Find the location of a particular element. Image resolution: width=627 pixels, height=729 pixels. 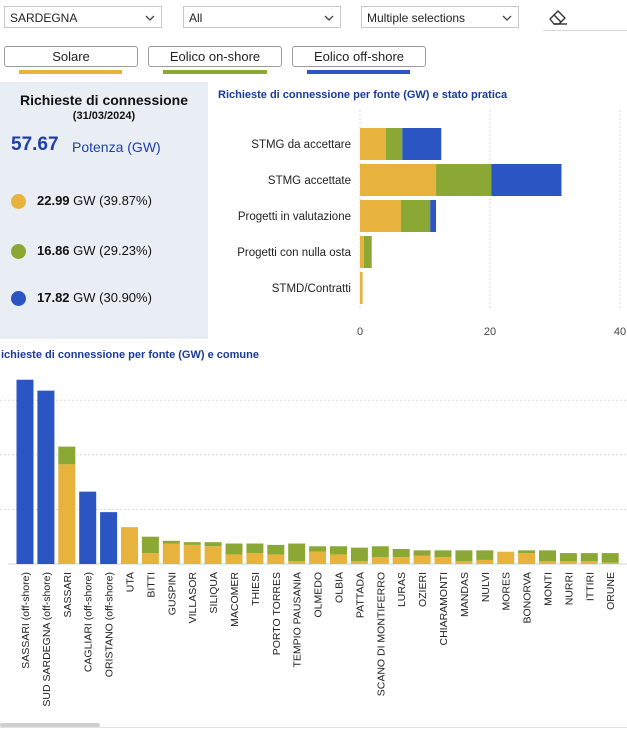

y-category-label: Progetti con nulla osta is located at coordinates (294, 253).